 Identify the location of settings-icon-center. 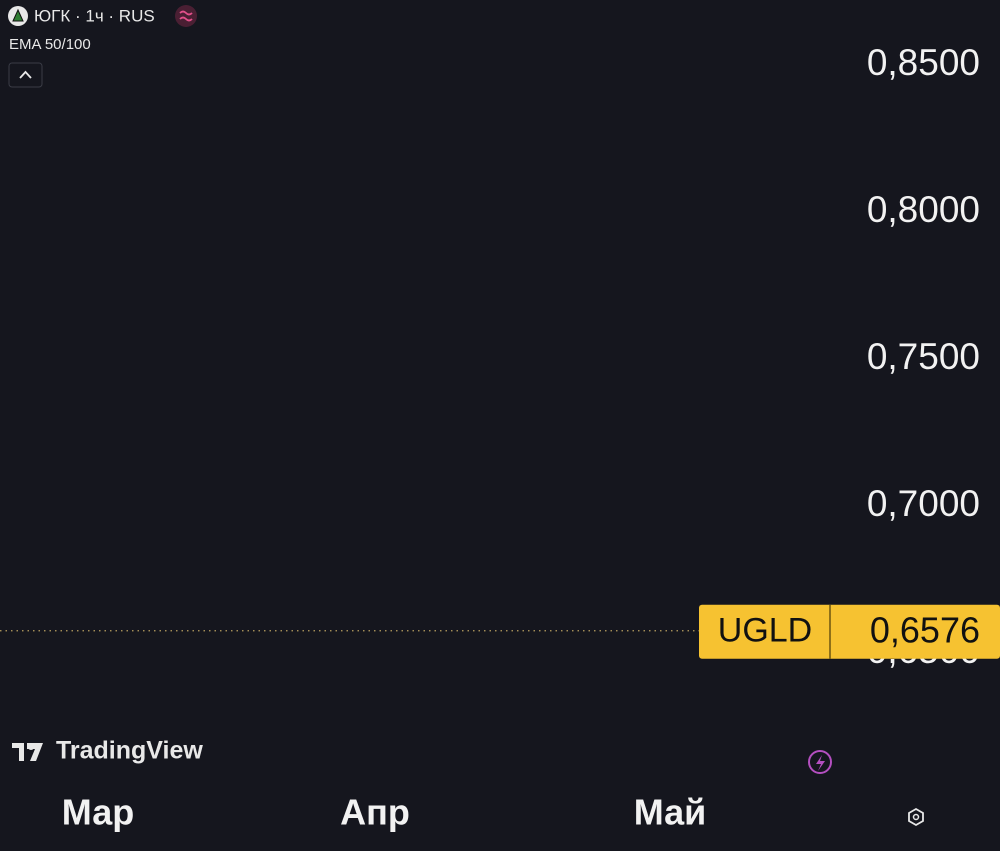
(916, 817).